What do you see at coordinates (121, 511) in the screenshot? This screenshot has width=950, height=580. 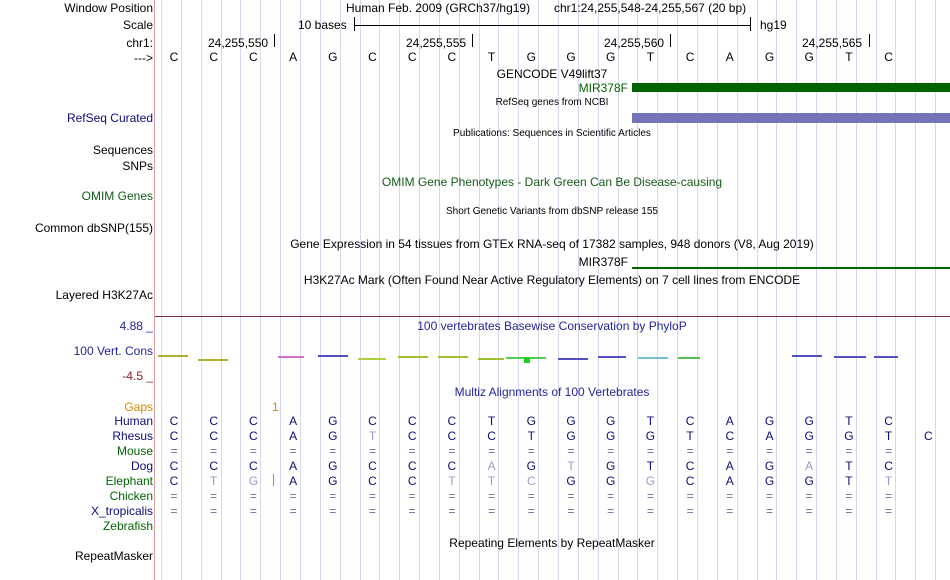 I see `species-label: X_tropicalis` at bounding box center [121, 511].